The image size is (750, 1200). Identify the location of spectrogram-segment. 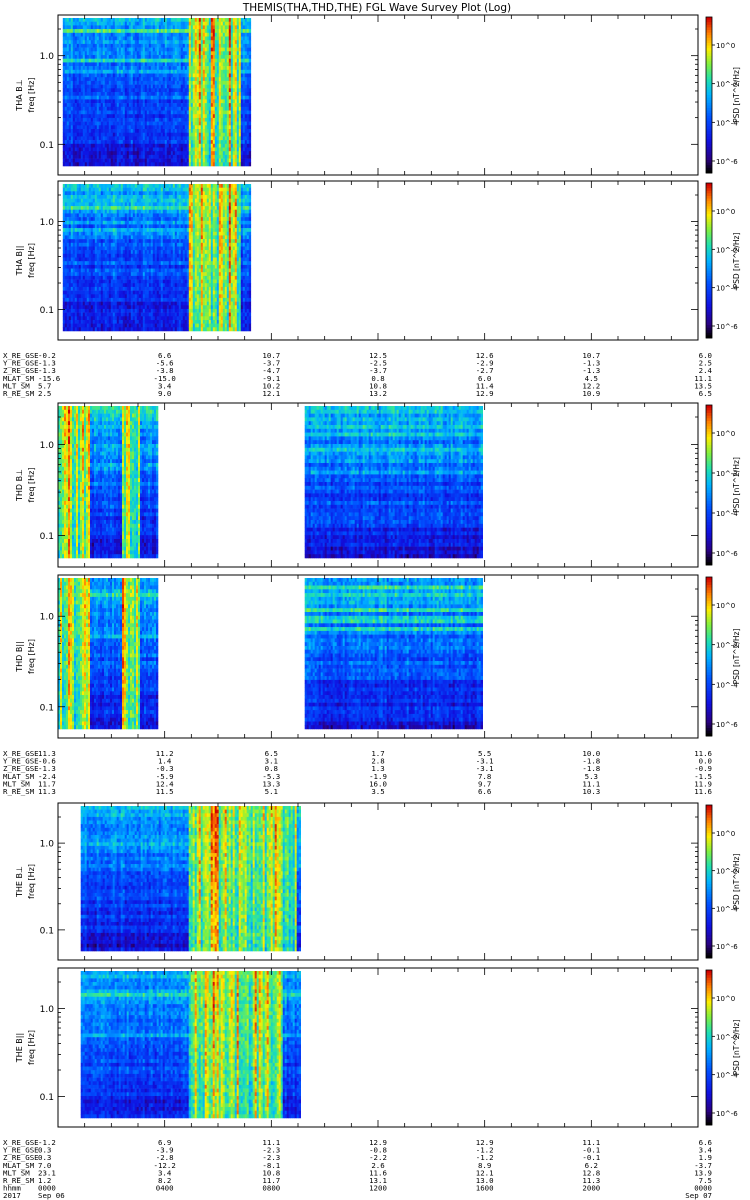
(157, 258).